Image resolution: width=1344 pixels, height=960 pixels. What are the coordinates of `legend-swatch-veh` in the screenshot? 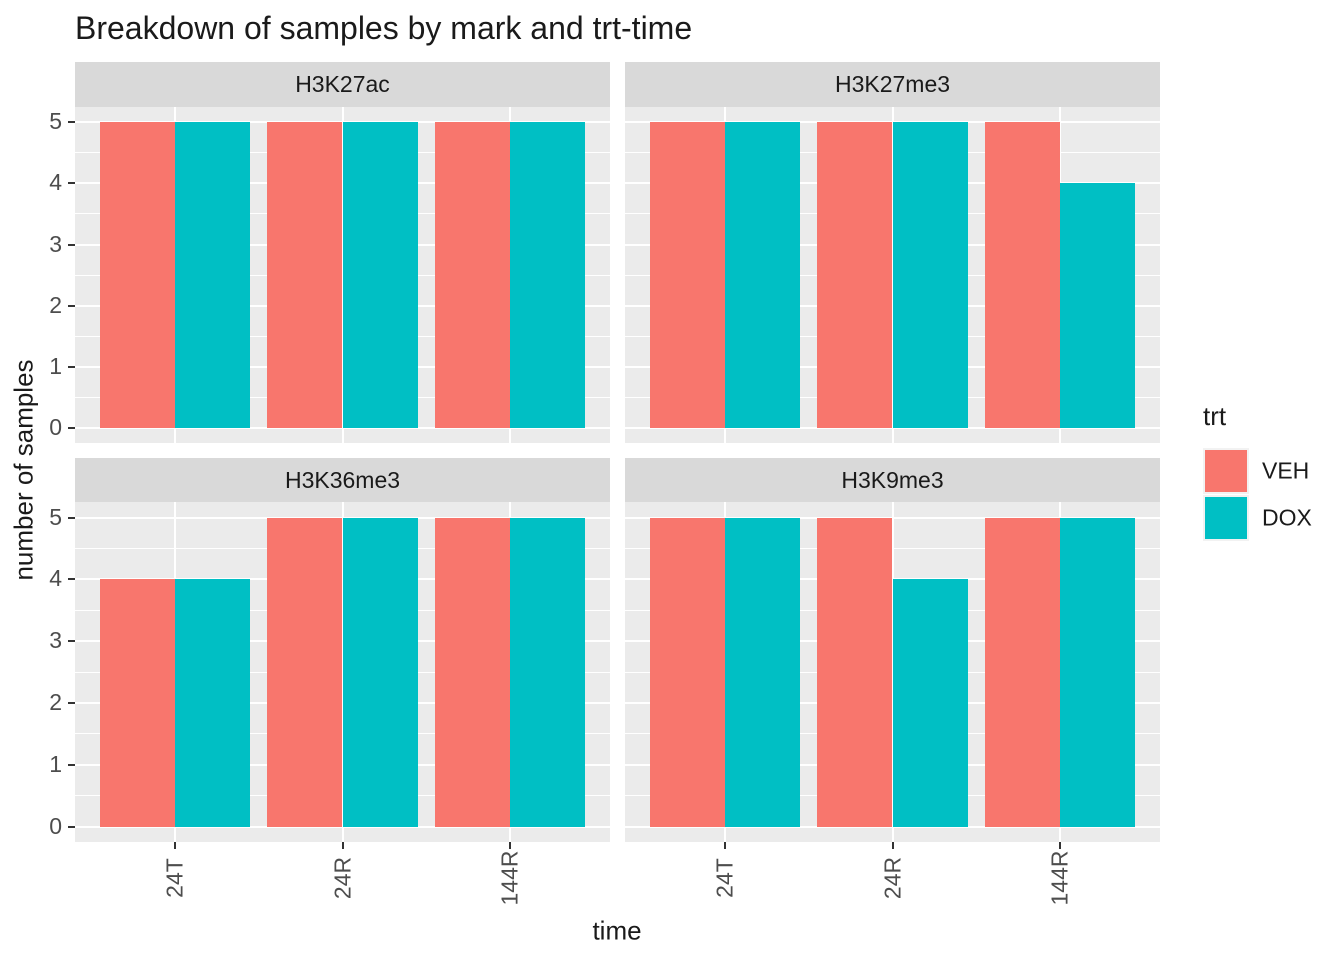 It's located at (1226, 471).